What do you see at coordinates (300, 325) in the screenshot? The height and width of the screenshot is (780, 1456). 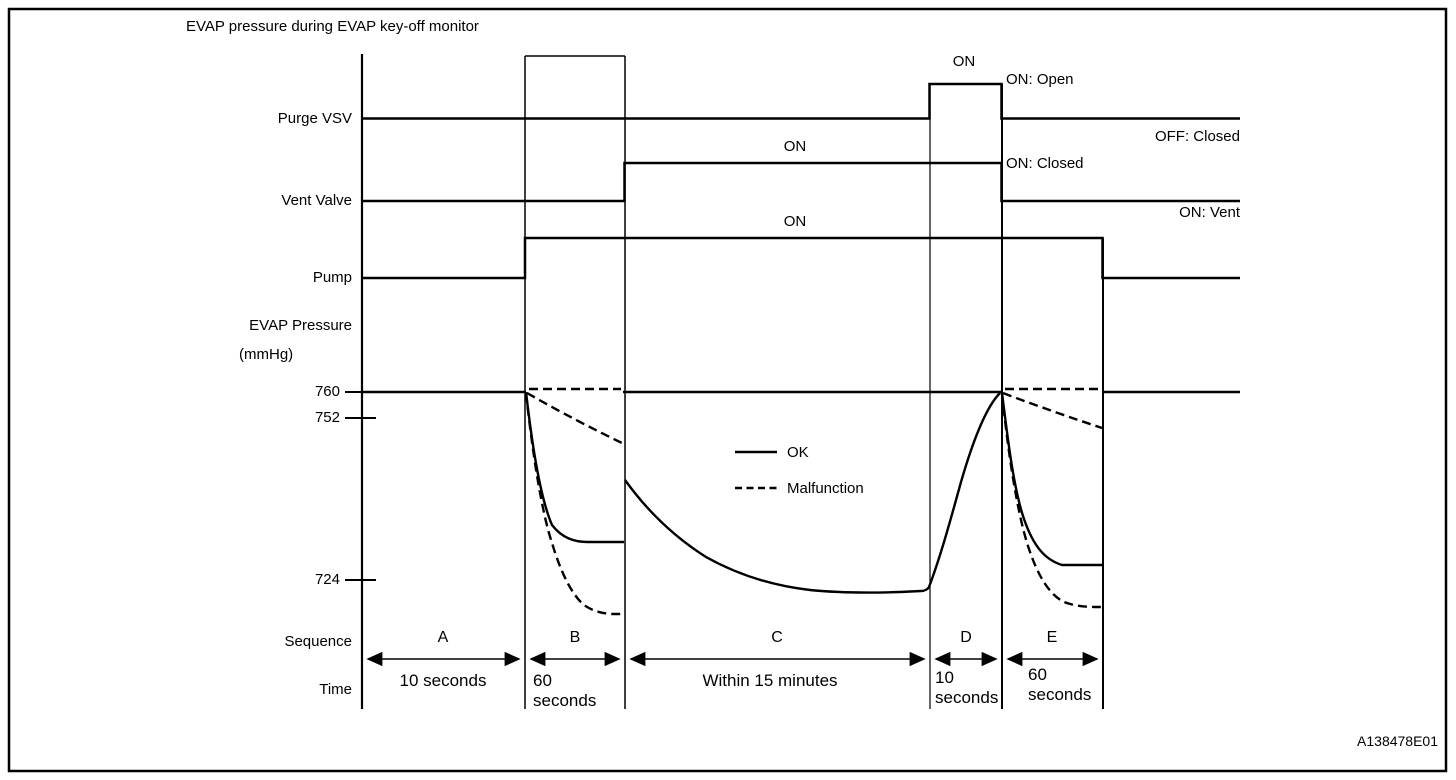 I see `pressure-axis-label: EVAP Pressure` at bounding box center [300, 325].